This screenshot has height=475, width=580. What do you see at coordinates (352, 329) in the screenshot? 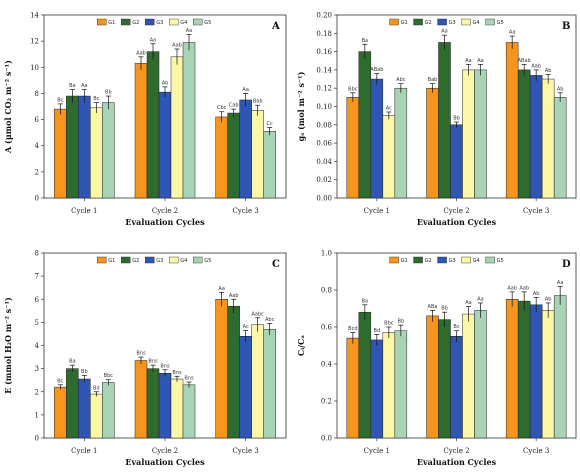
I see `significance-label: Bcd` at bounding box center [352, 329].